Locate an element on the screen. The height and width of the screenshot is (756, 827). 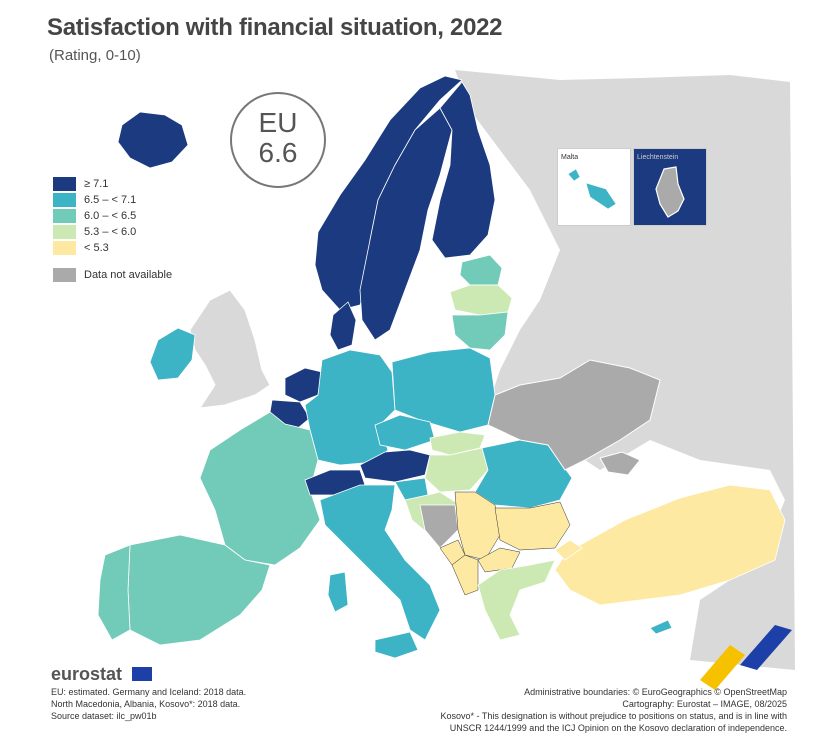
eurostat-accent-logo-blue is located at coordinates (766, 647).